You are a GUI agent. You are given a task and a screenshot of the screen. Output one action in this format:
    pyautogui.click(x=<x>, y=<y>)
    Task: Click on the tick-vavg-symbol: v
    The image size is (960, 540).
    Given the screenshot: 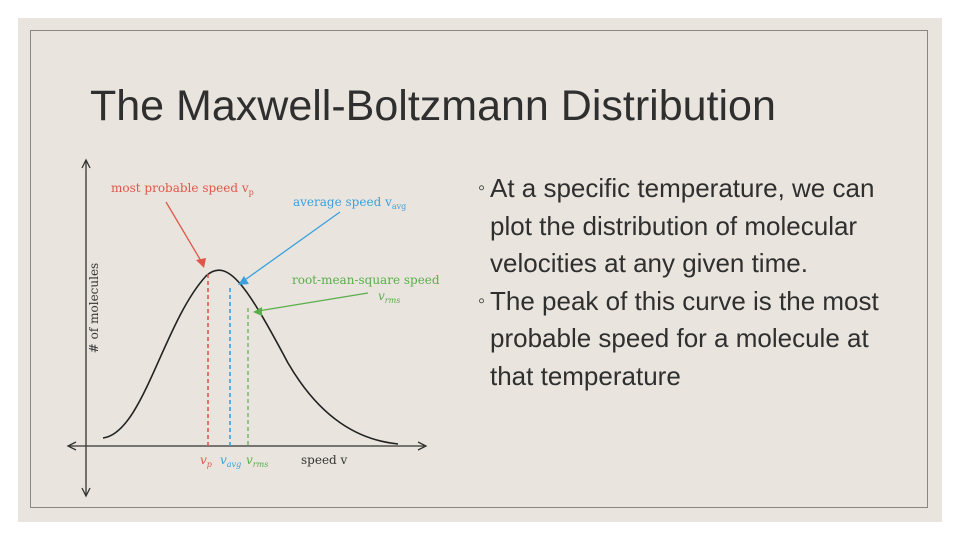 What is the action you would take?
    pyautogui.click(x=223, y=460)
    